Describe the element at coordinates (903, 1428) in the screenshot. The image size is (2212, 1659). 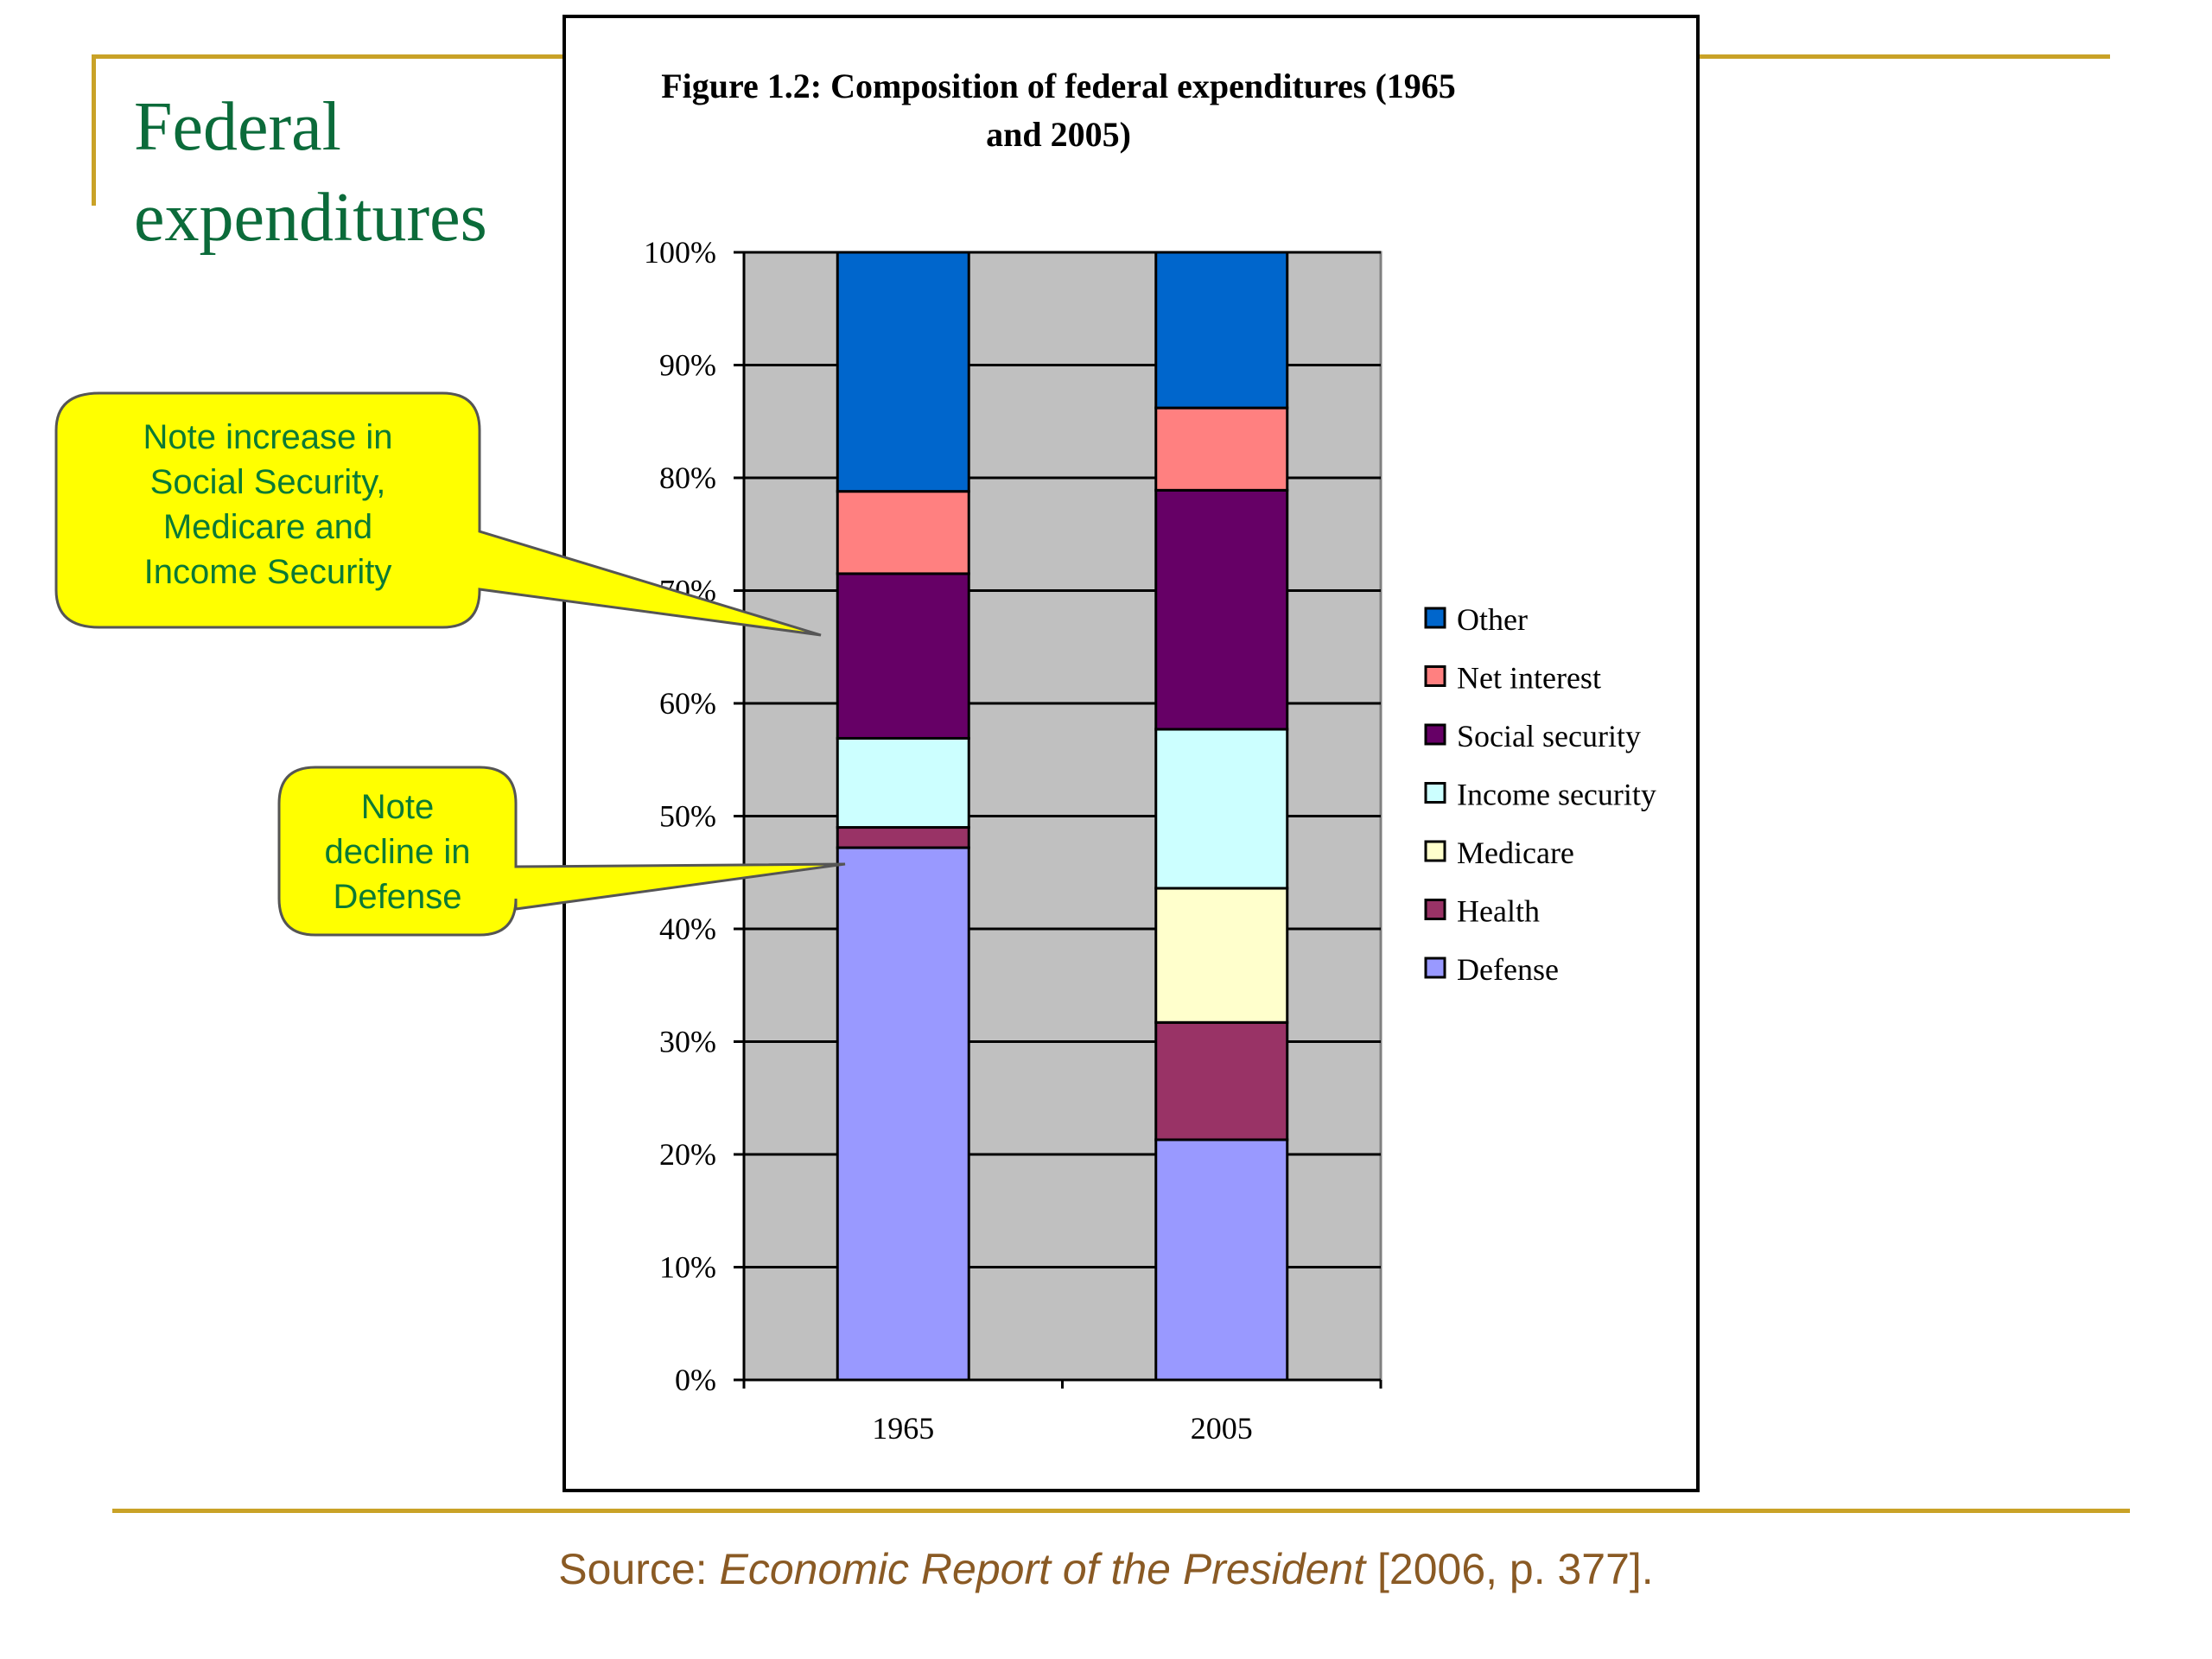
I see `x-tick-label: 1965` at that location.